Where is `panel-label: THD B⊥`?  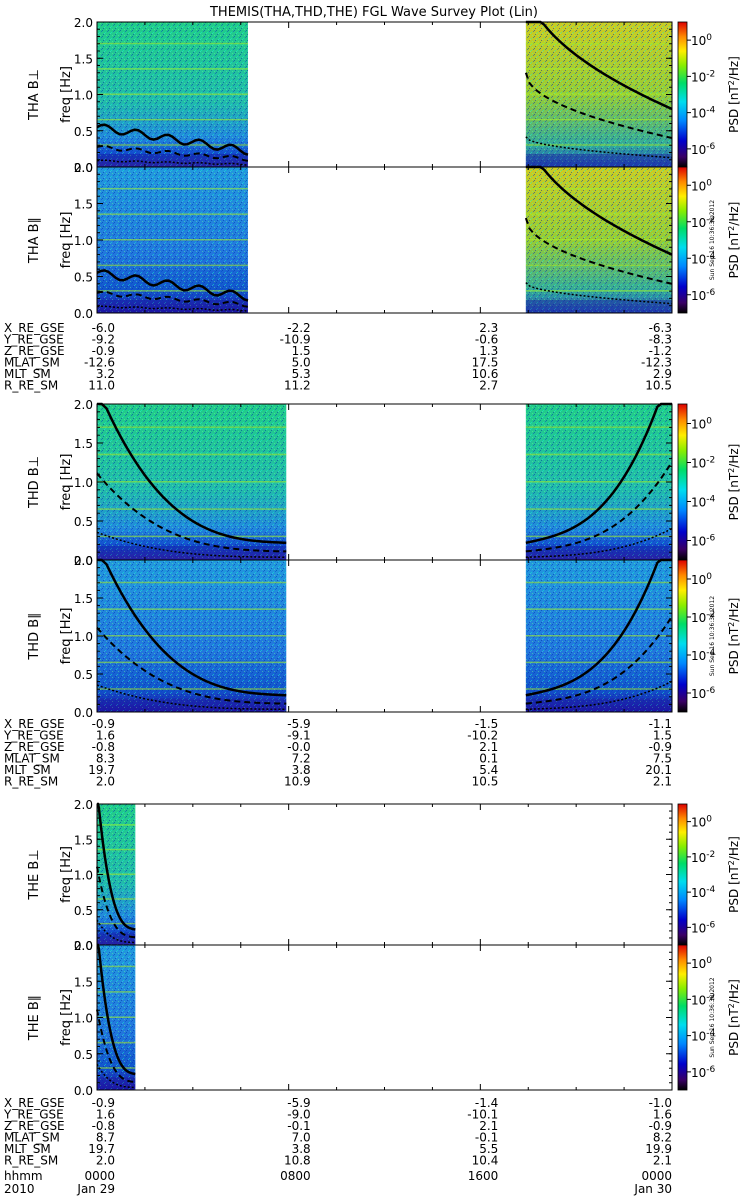 panel-label: THD B⊥ is located at coordinates (34, 482).